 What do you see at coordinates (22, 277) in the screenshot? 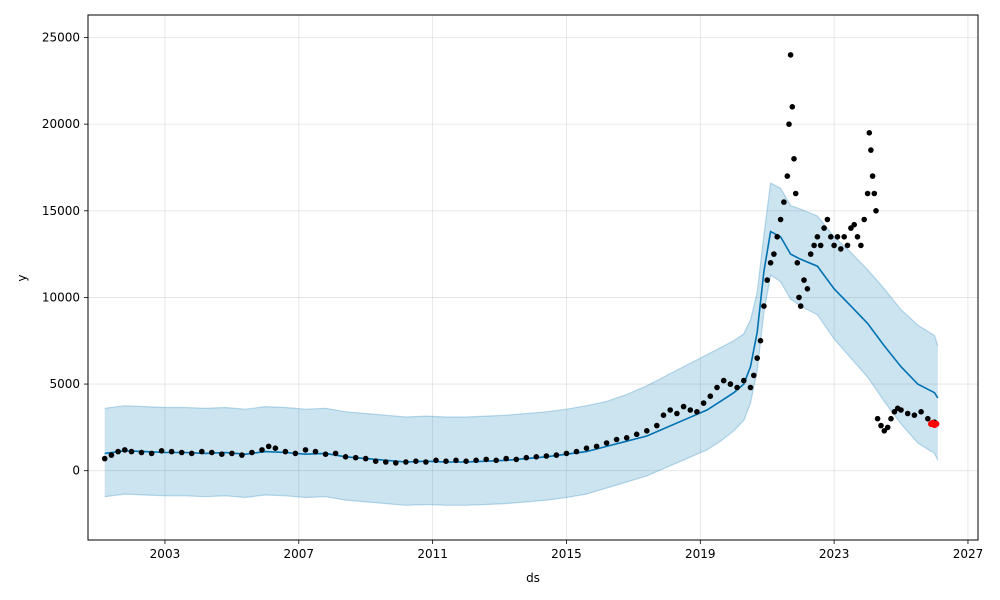
I see `y-axis-label: y` at bounding box center [22, 277].